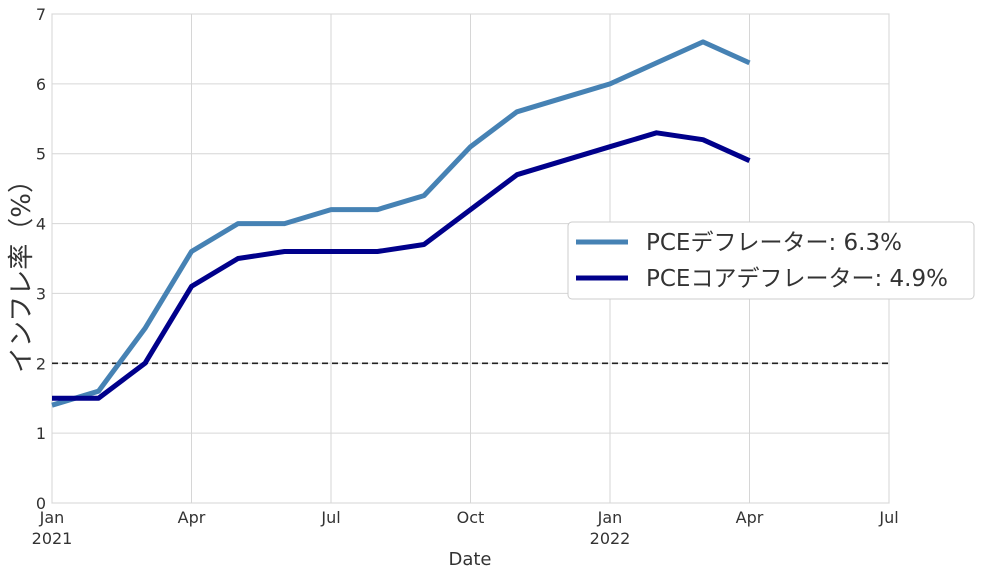 Image resolution: width=981 pixels, height=575 pixels. Describe the element at coordinates (41, 259) in the screenshot. I see `y-tick-labels: 0 1 2 3 4 5 6 7` at that location.